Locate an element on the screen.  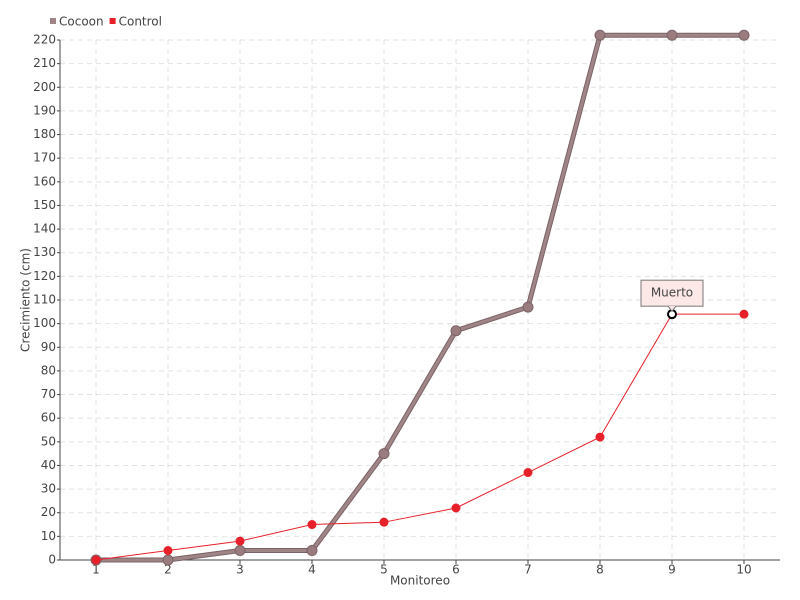
x-tick-label: 8 is located at coordinates (600, 570).